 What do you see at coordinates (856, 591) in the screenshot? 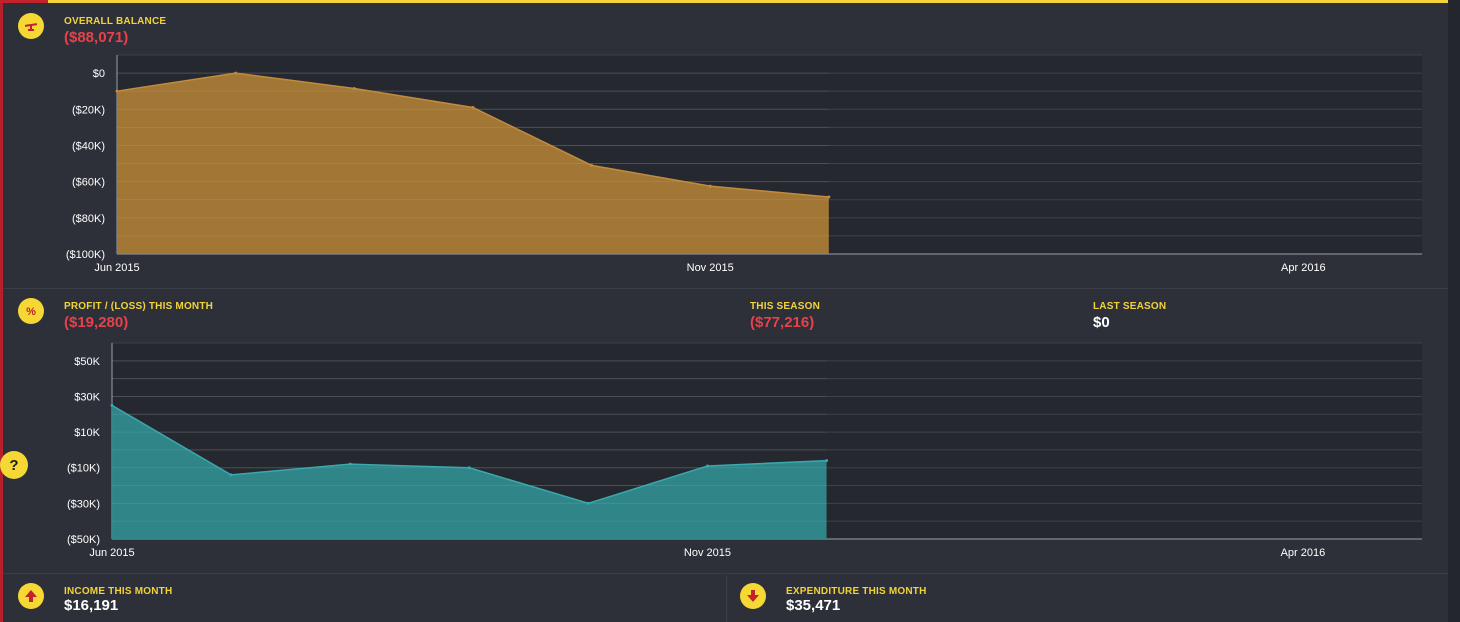
I see `expenditure-label: EXPENDITURE THIS MONTH` at bounding box center [856, 591].